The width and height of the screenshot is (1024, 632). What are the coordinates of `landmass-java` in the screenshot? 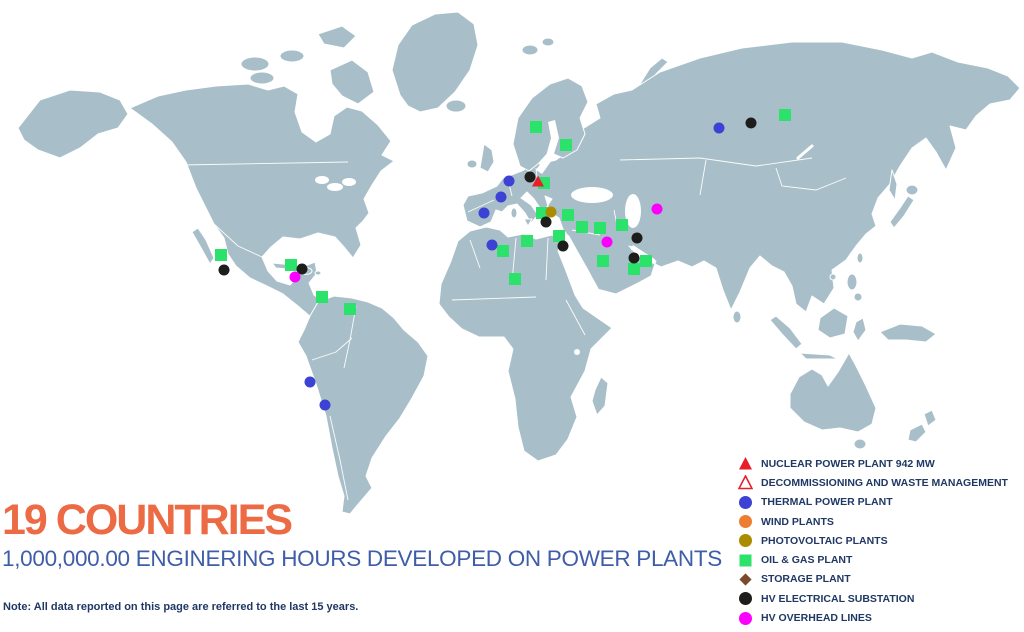 It's located at (819, 356).